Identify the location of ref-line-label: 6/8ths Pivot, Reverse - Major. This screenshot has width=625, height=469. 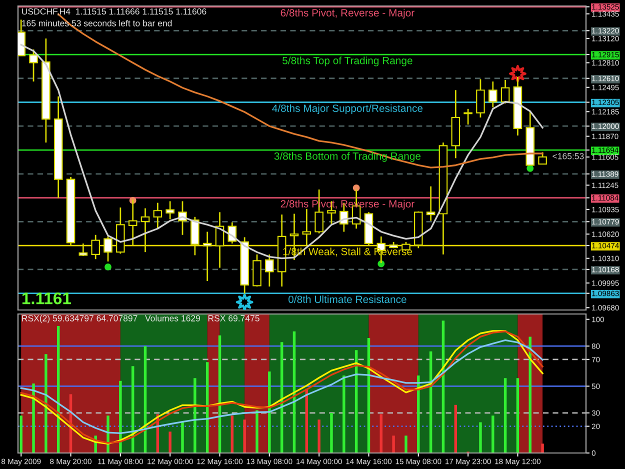
(347, 13).